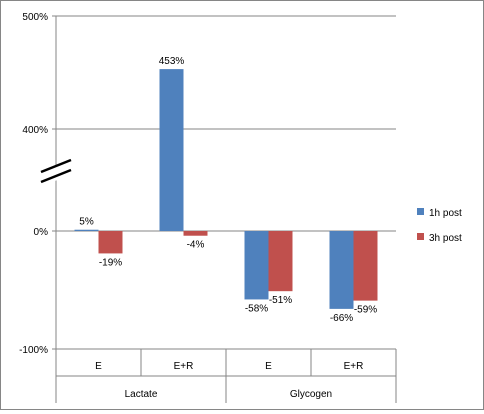 This screenshot has height=414, width=484. I want to click on x-category-label-1: E+R, so click(184, 366).